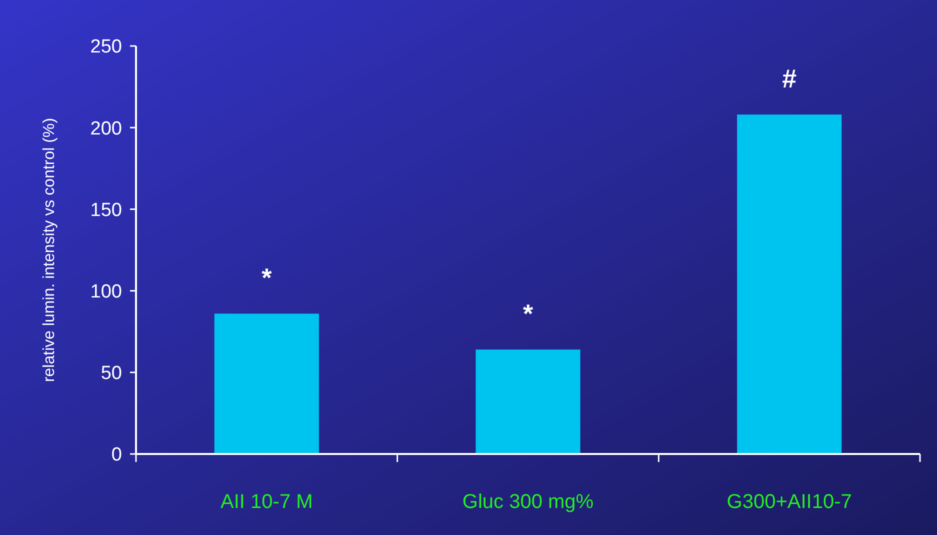  Describe the element at coordinates (111, 373) in the screenshot. I see `y-tick-label: 50` at that location.